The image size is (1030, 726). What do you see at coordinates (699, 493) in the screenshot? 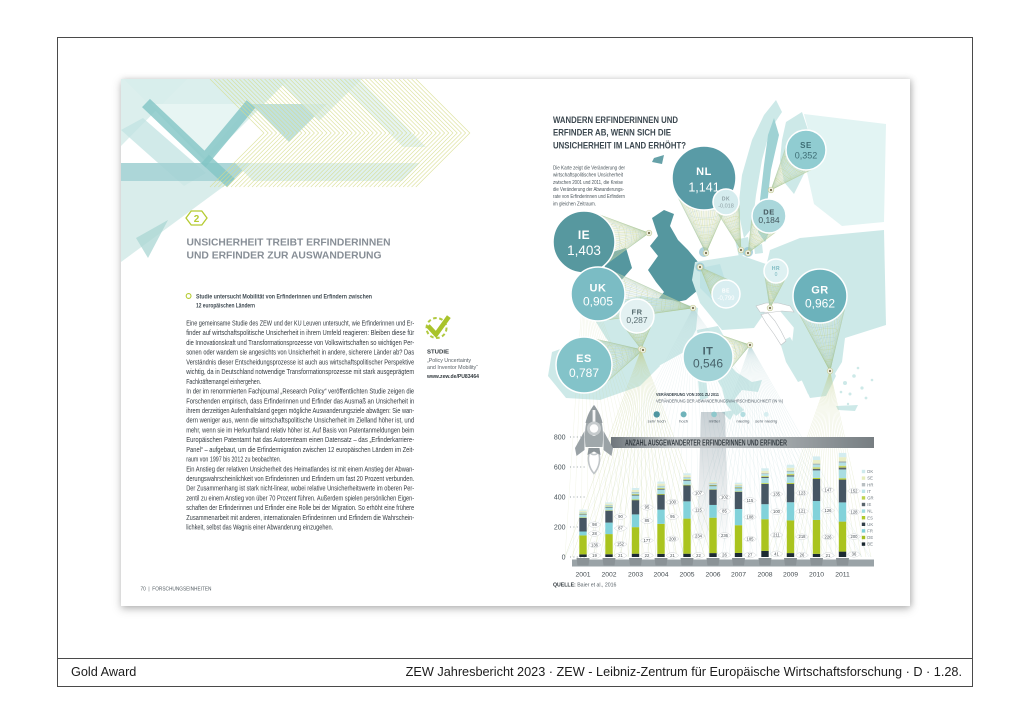
I see `svg-text: 107` at bounding box center [699, 493].